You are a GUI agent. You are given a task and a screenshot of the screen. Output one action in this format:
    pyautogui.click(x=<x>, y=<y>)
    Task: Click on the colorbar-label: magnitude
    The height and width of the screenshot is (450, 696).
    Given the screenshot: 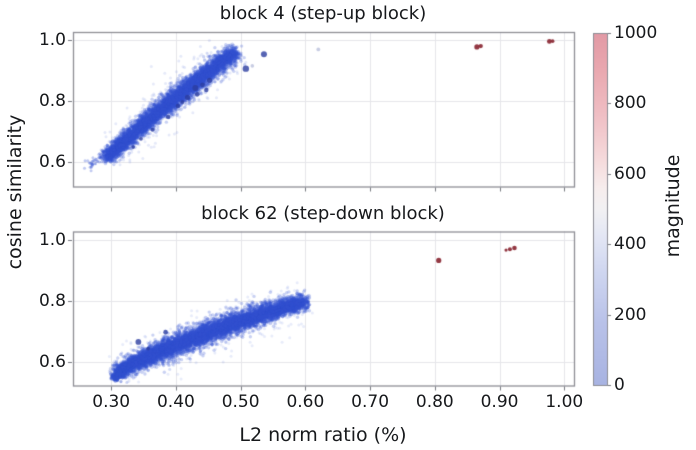 What is the action you would take?
    pyautogui.click(x=673, y=206)
    